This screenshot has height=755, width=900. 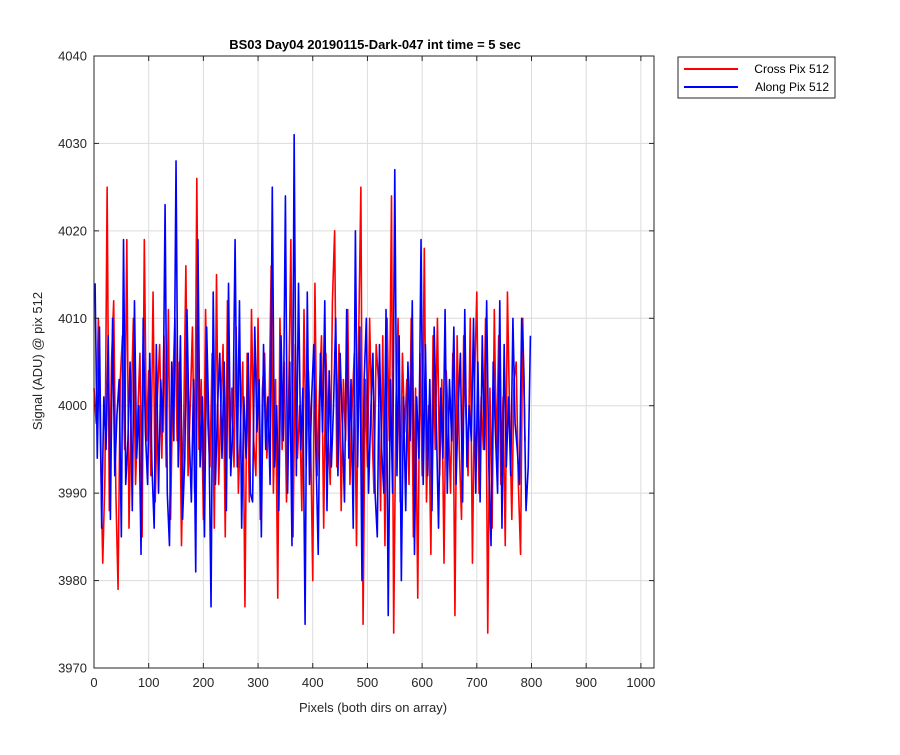 What do you see at coordinates (72, 668) in the screenshot?
I see `y-tick-label: 3970` at bounding box center [72, 668].